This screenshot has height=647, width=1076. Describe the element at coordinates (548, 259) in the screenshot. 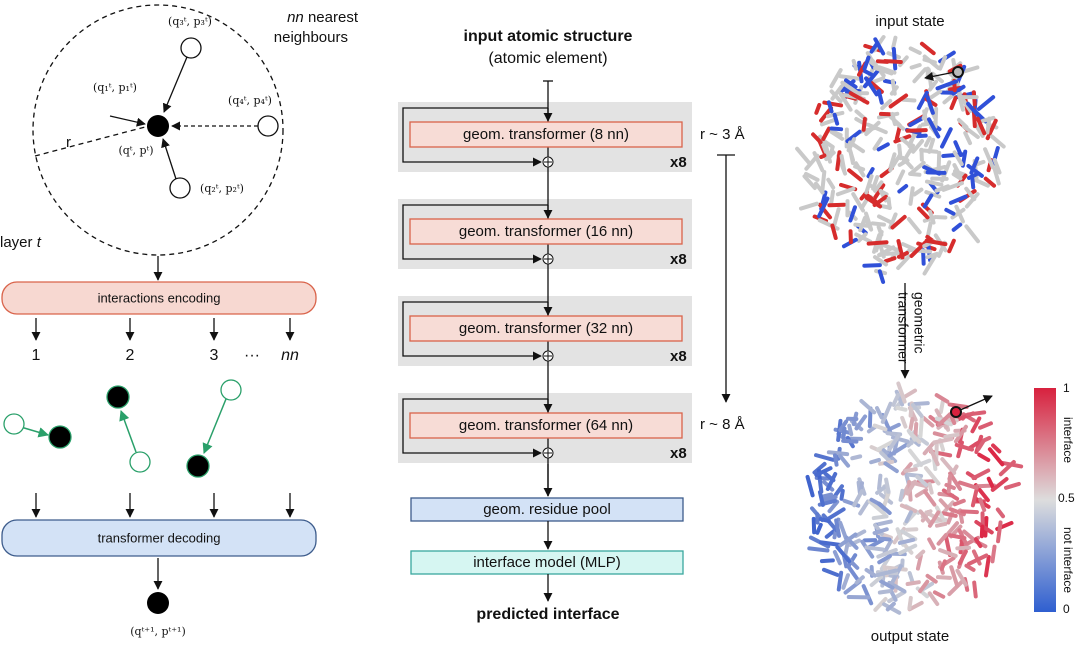

I see `sum-sign` at that location.